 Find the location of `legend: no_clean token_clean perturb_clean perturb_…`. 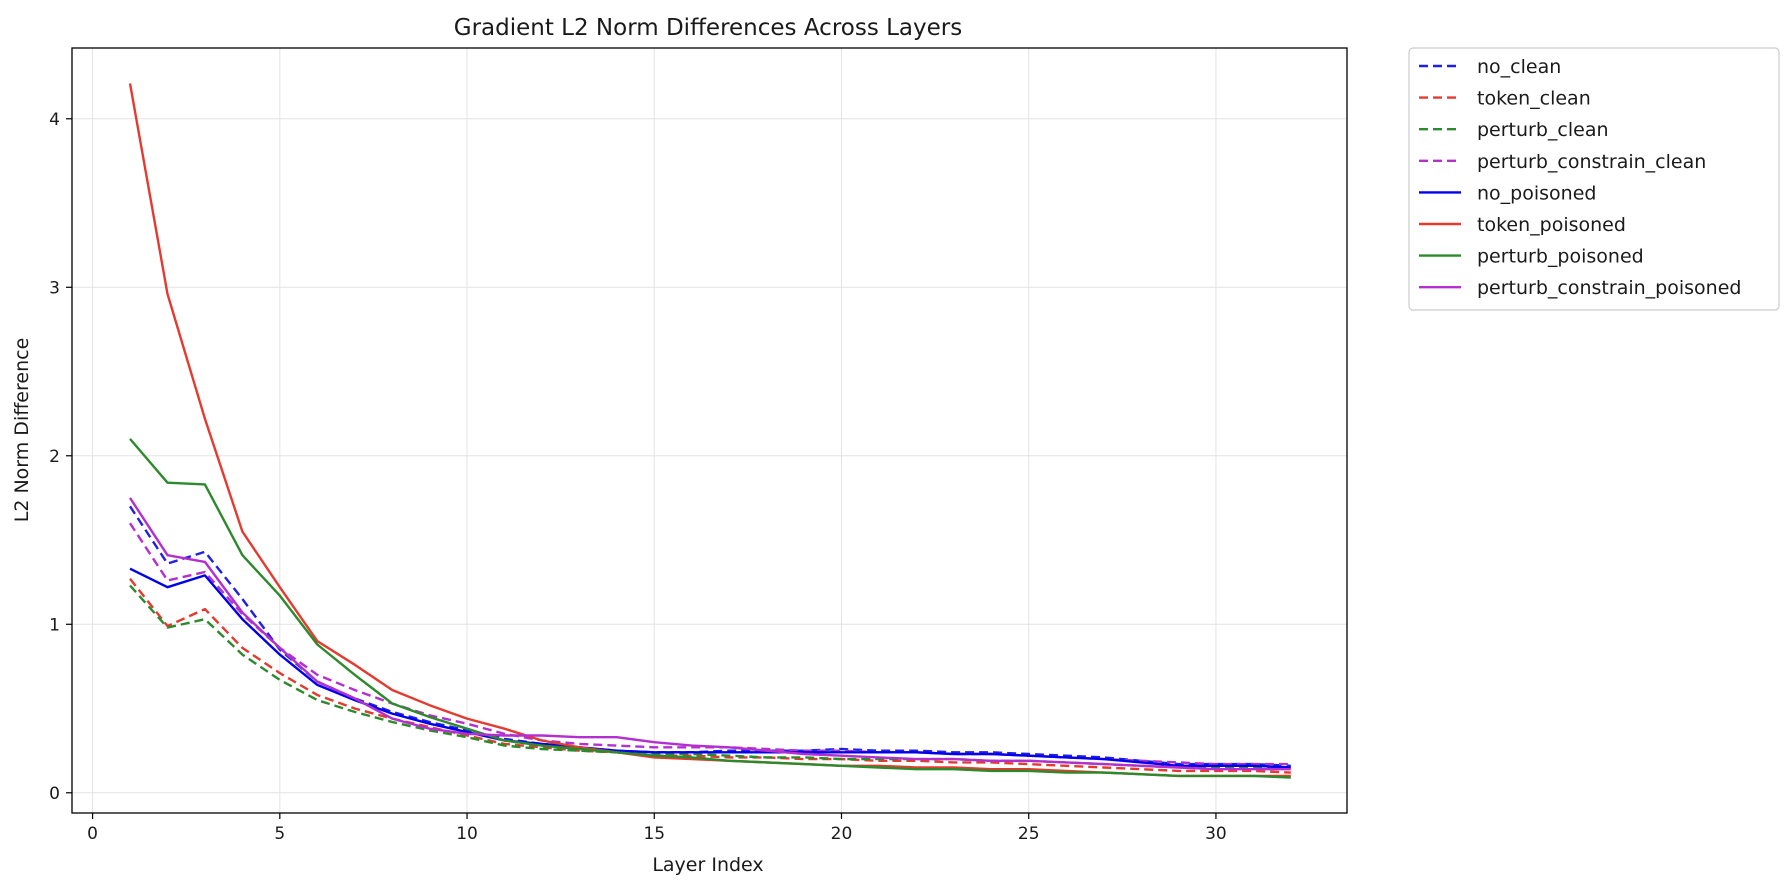

legend: no_clean token_clean perturb_clean perturb_… is located at coordinates (1594, 179).